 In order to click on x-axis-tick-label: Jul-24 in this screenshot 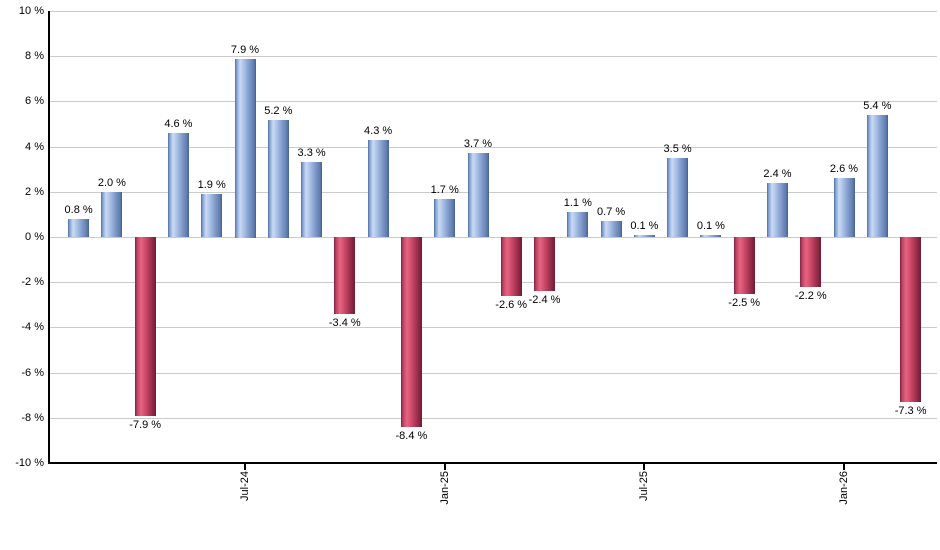, I will do `click(245, 486)`.